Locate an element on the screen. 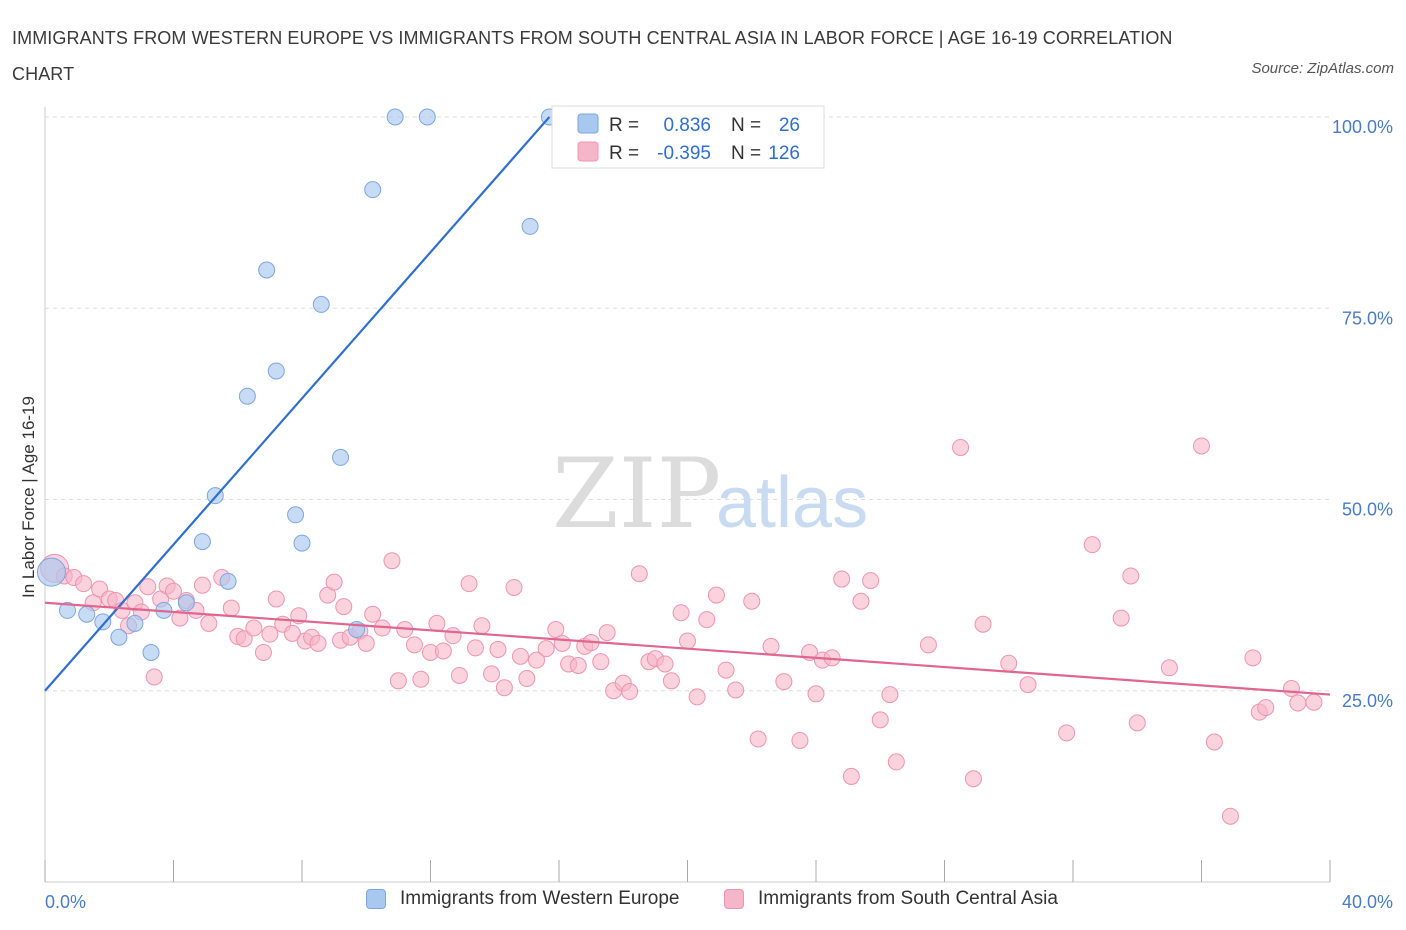 The height and width of the screenshot is (930, 1406). legend-blue-r-value: 0.836 is located at coordinates (687, 125).